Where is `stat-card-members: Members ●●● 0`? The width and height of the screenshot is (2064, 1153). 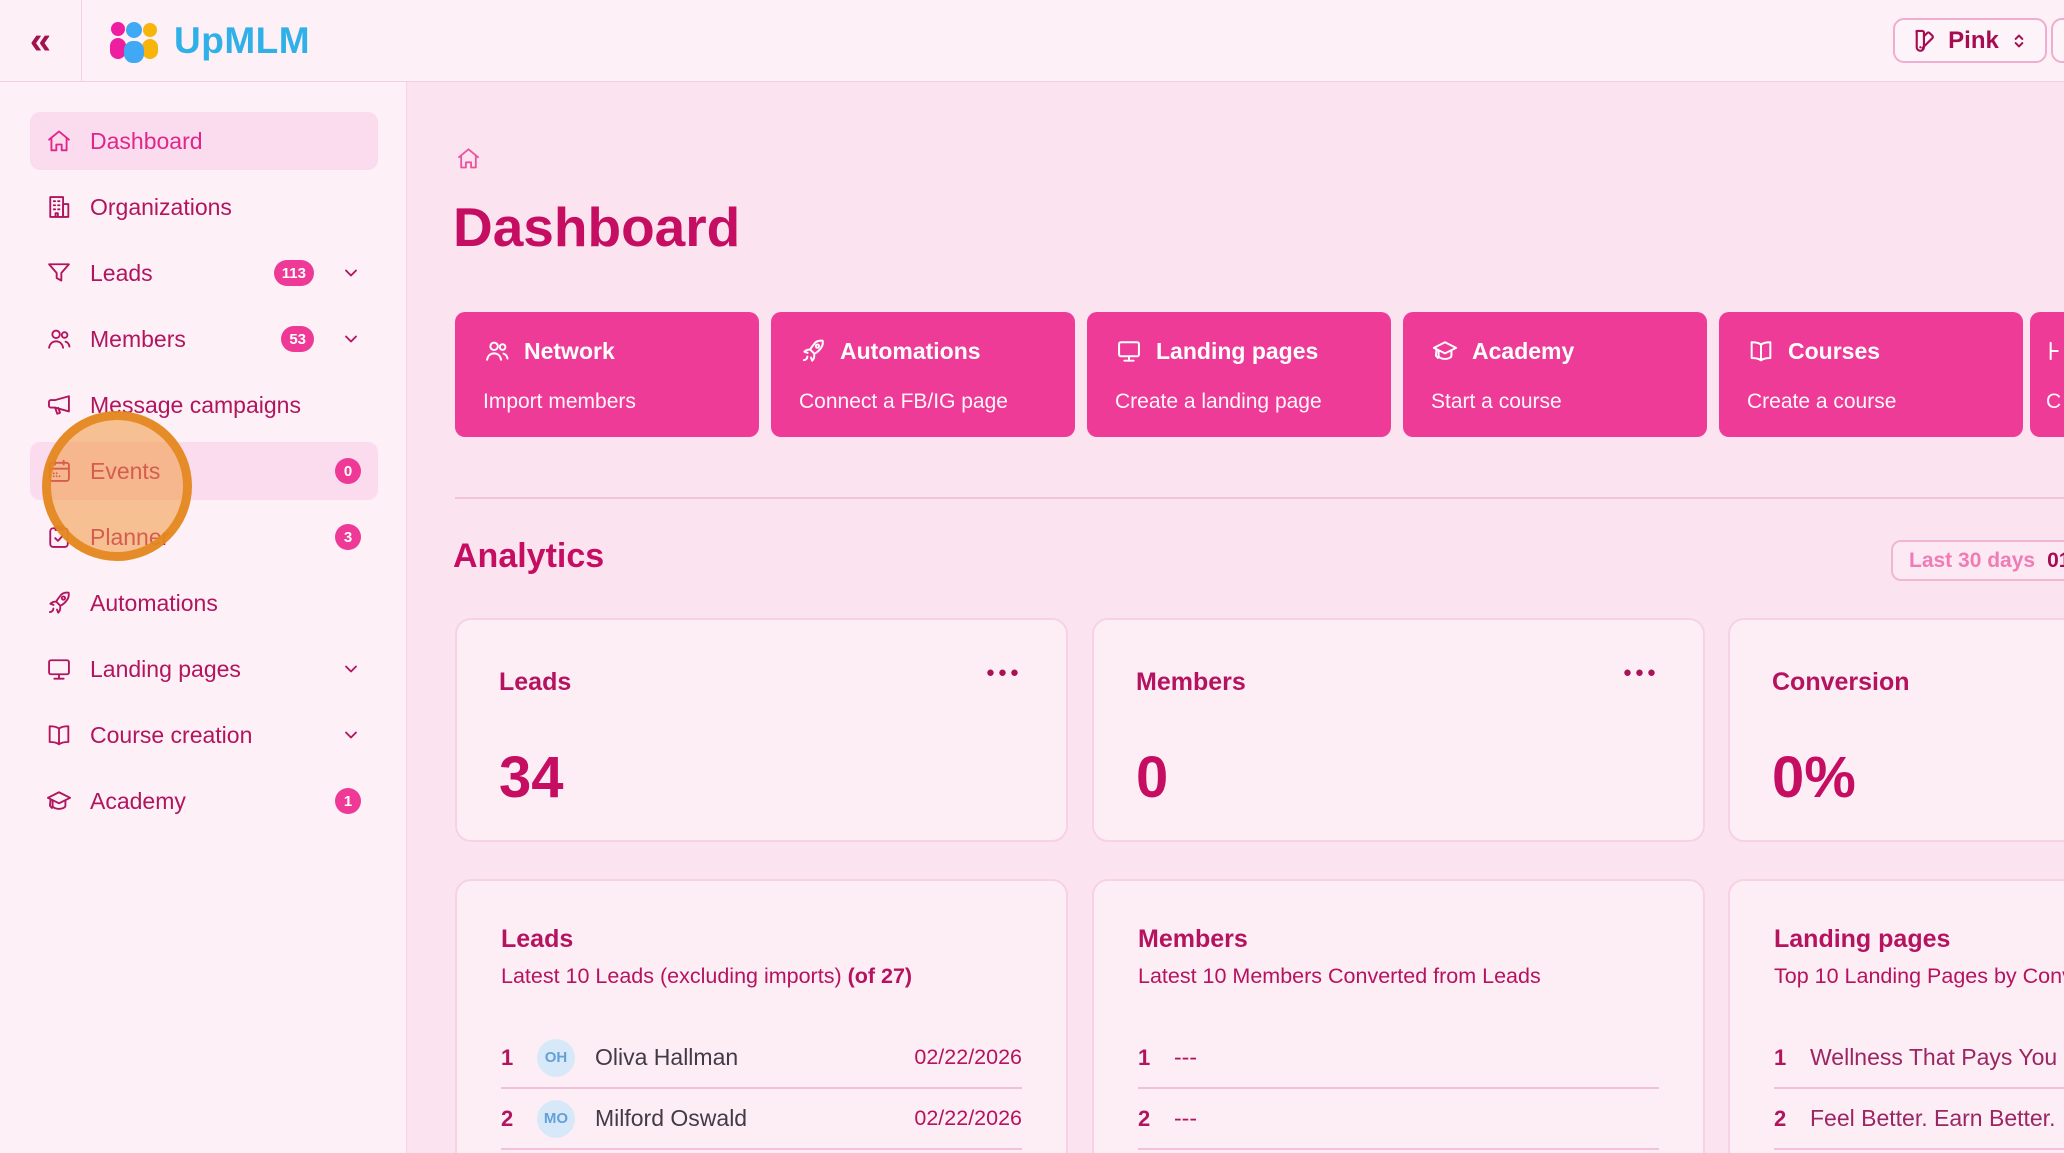 stat-card-members: Members ●●● 0 is located at coordinates (1398, 730).